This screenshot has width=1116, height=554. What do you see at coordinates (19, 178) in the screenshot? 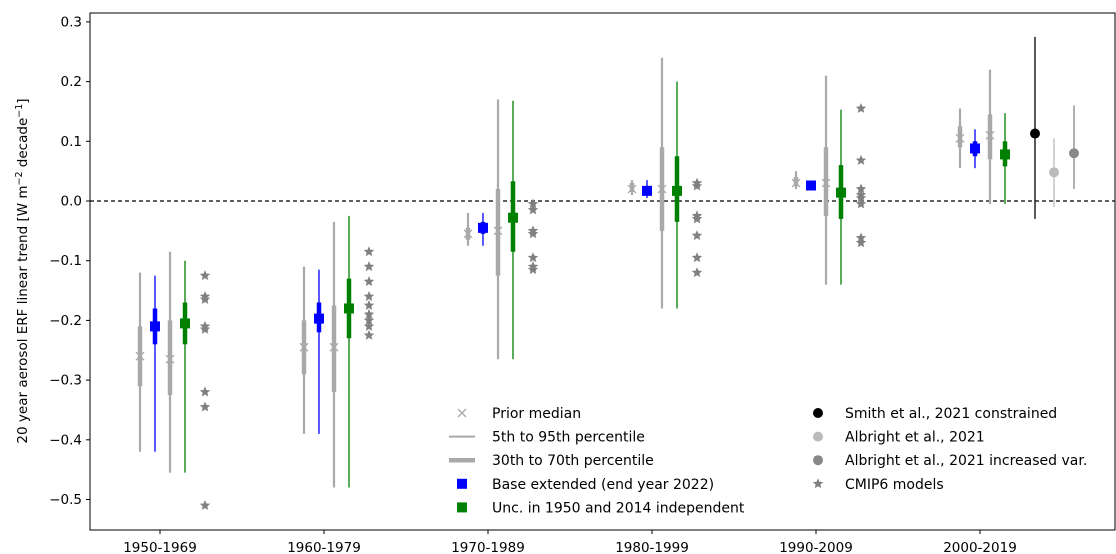
I see `y-axis-label-part: −2` at bounding box center [19, 178].